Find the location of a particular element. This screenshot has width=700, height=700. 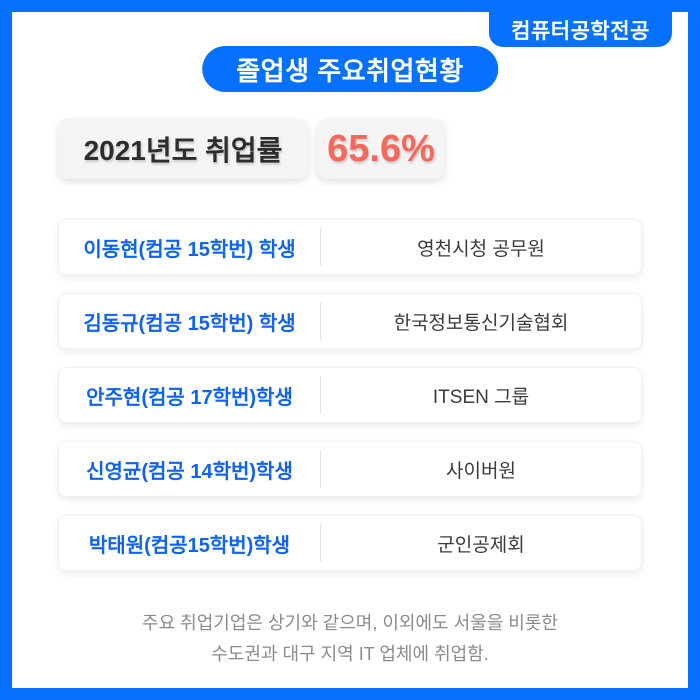

employer-name: ITSEN 그룹 is located at coordinates (481, 397).